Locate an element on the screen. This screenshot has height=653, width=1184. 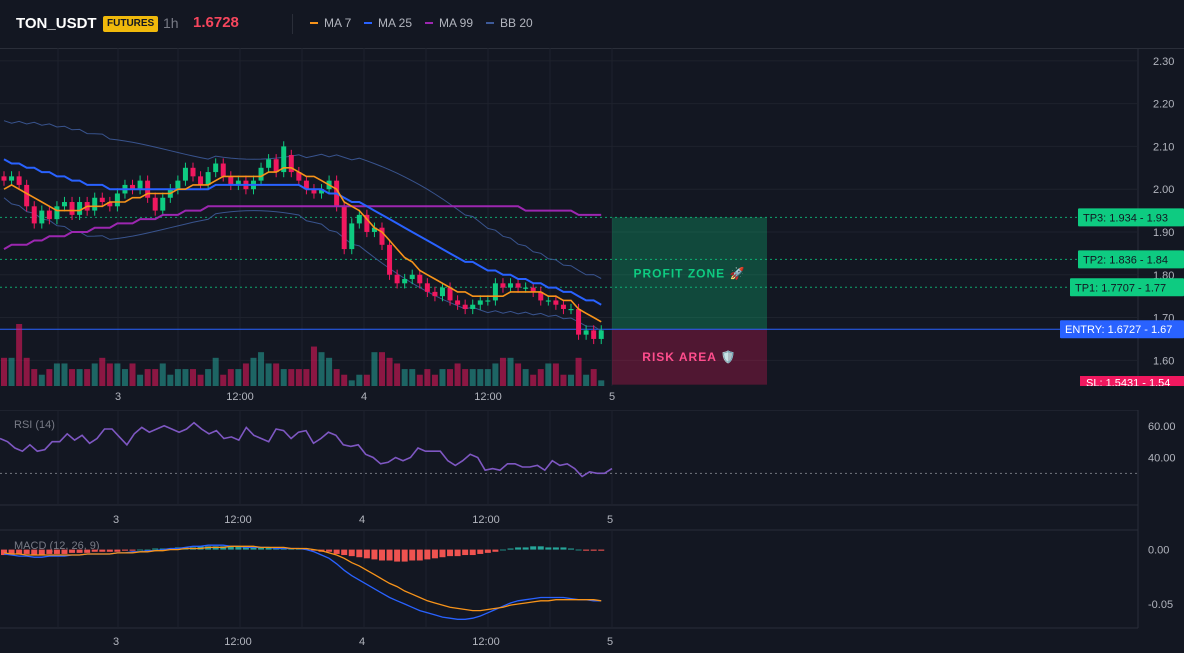
futures-badge: FUTURES is located at coordinates (131, 24).